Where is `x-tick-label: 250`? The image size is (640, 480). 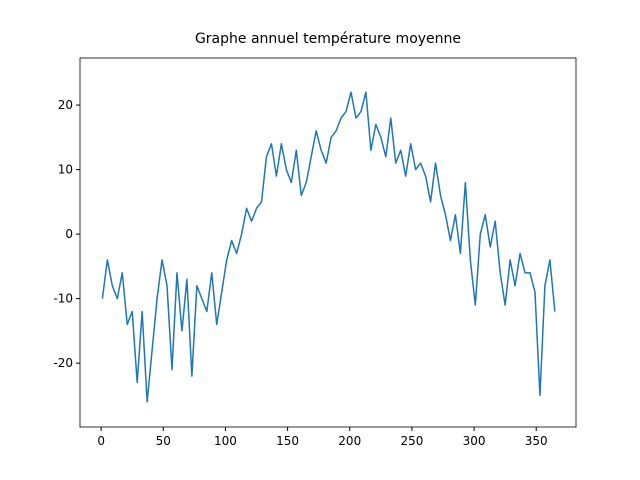 x-tick-label: 250 is located at coordinates (411, 441).